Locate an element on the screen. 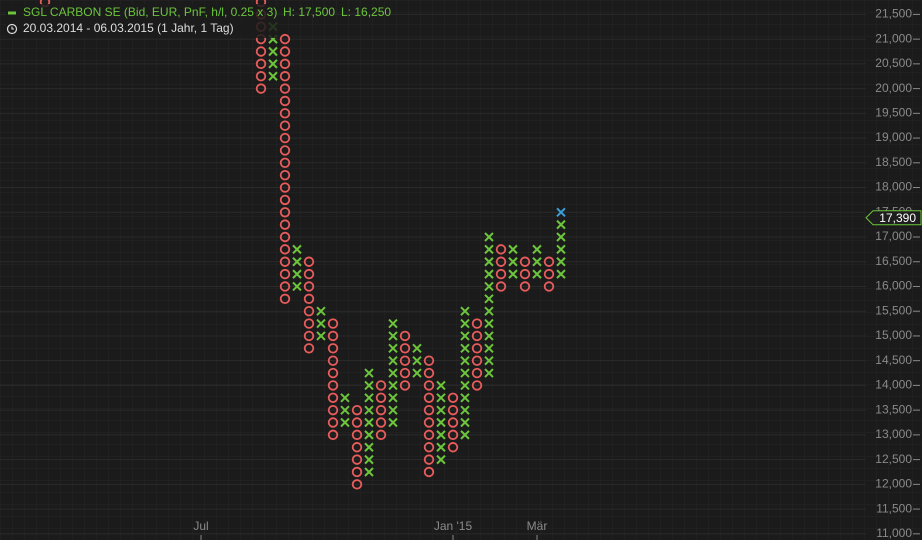 This screenshot has height=540, width=922. y-tick-label: 20,000 is located at coordinates (893, 88).